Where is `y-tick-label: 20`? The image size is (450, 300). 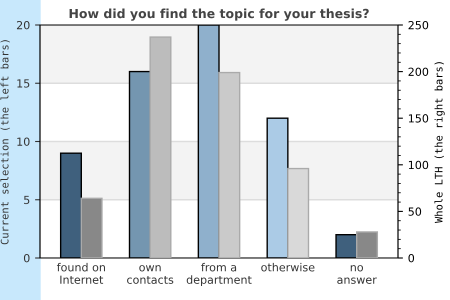
y-tick-label: 20 is located at coordinates (23, 25).